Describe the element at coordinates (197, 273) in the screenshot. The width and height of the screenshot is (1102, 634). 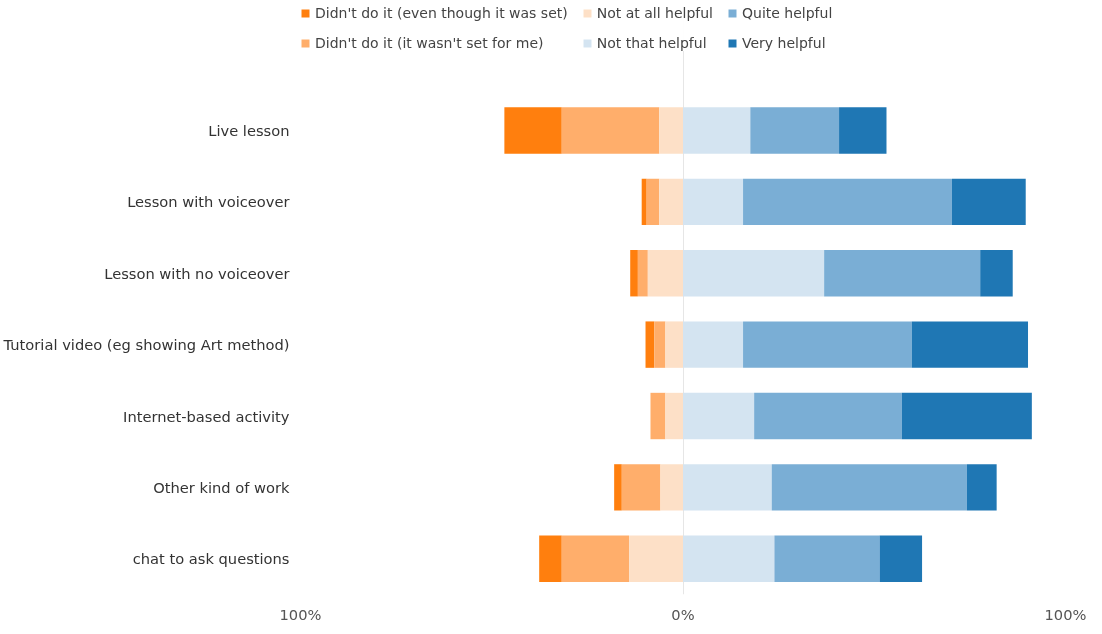
I see `y-tick-label: Lesson with no voiceover` at that location.